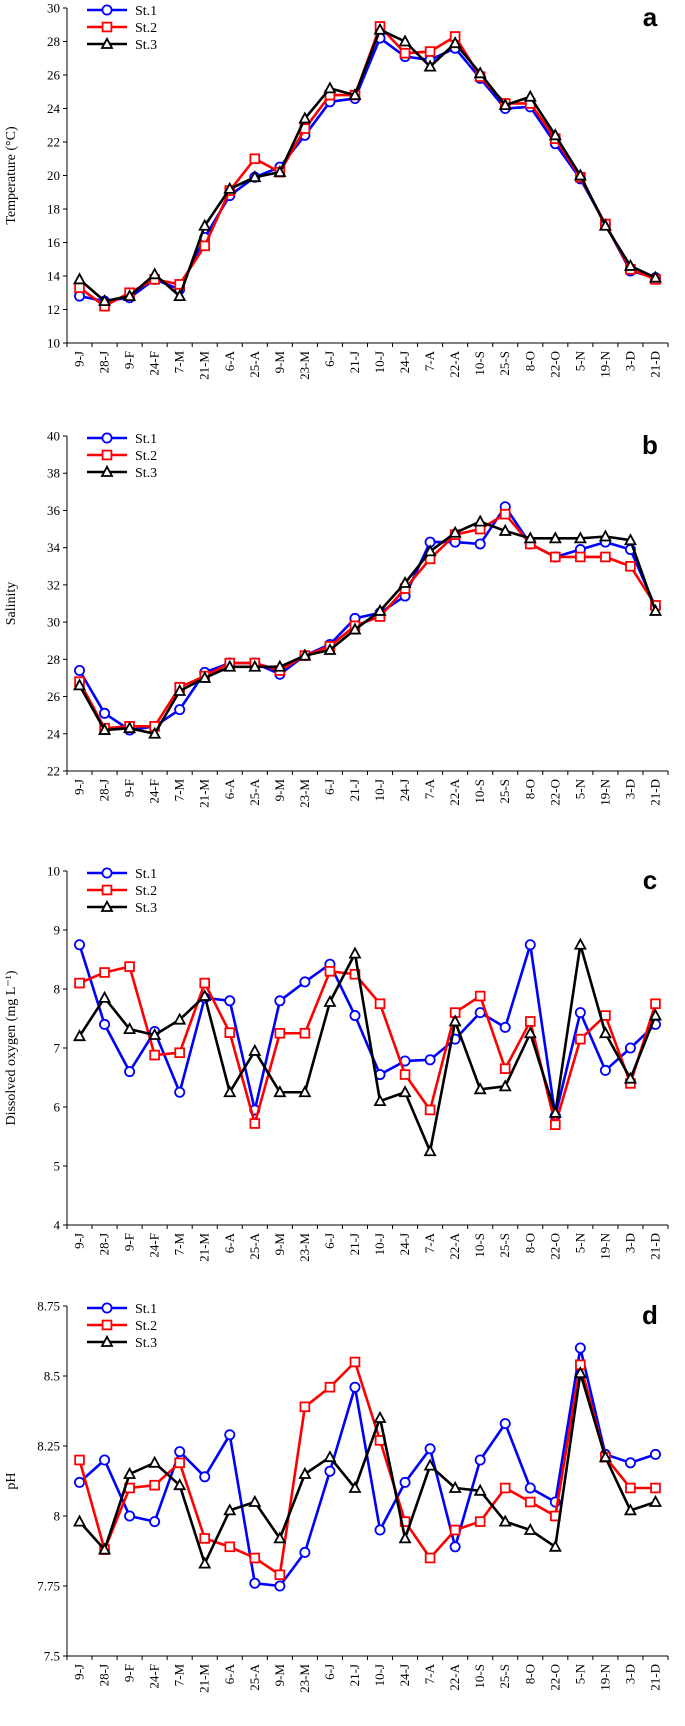 The height and width of the screenshot is (1726, 685). Describe the element at coordinates (254, 363) in the screenshot. I see `x-tick-label: 25-A` at that location.